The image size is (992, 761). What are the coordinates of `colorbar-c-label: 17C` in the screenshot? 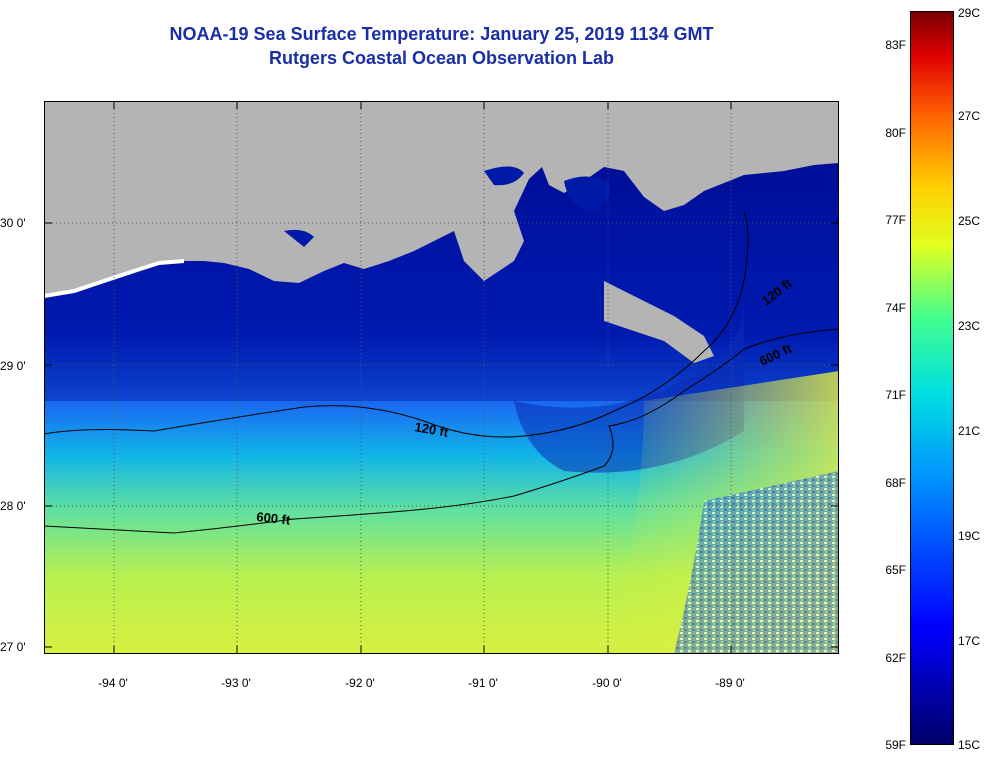 It's located at (969, 641).